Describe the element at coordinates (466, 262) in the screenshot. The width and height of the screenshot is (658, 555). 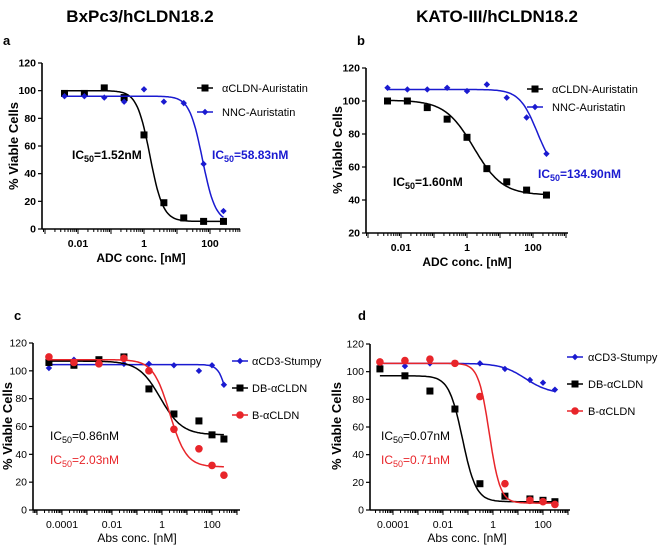
I see `x-axis-title: ADC conc. [nM]` at that location.